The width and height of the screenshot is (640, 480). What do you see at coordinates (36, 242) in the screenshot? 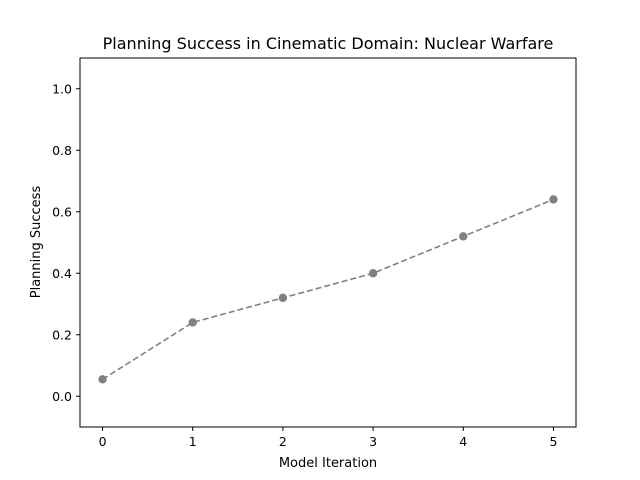
I see `y-axis-label: Planning Success` at bounding box center [36, 242].